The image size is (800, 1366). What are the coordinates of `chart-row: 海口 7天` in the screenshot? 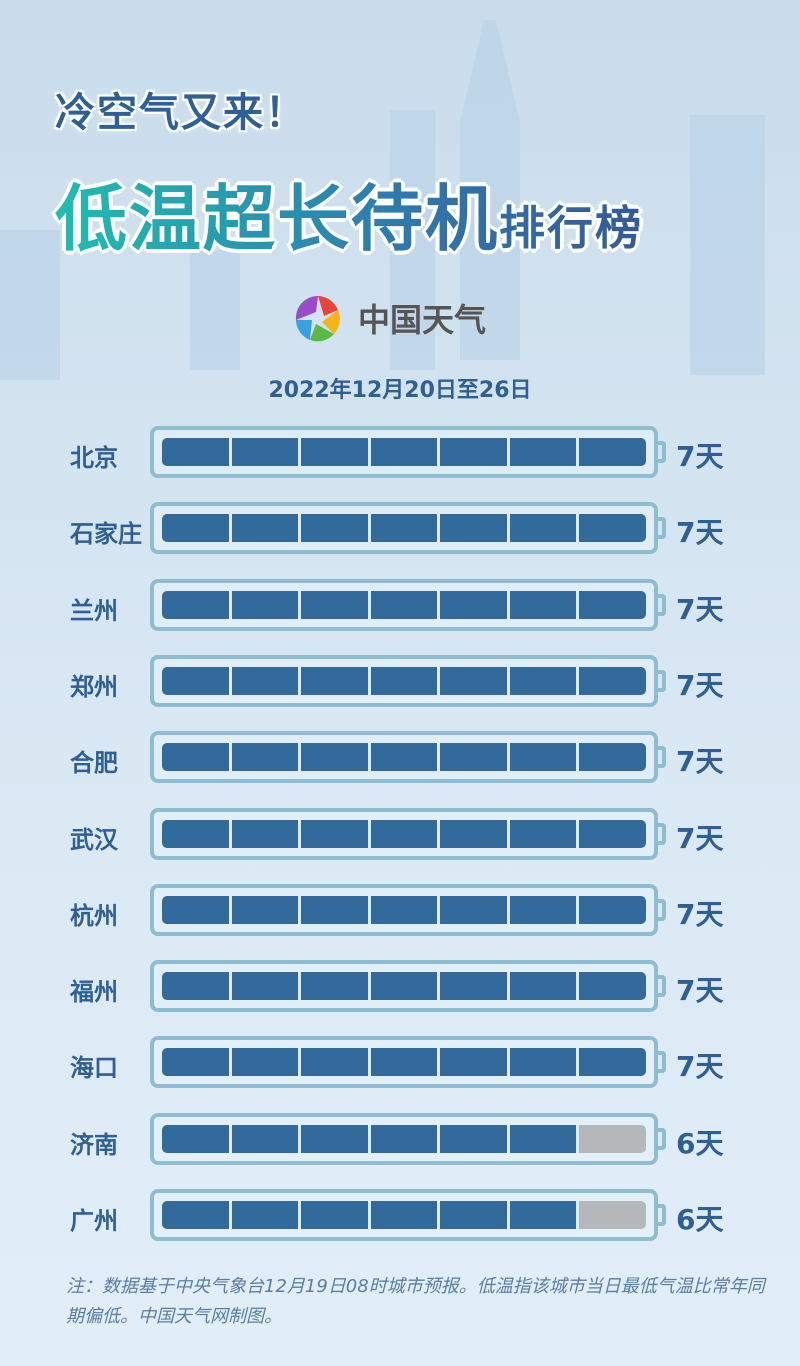 It's located at (400, 1062).